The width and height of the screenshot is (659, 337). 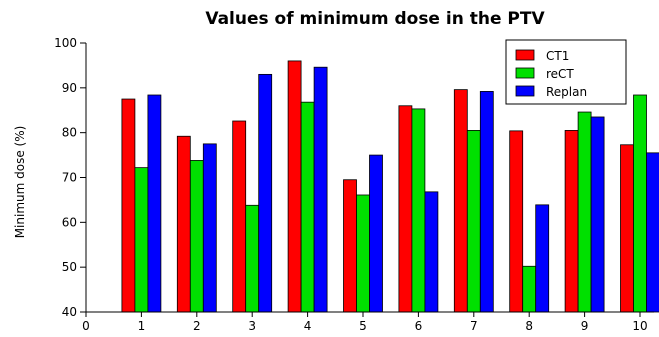 I want to click on y-axis-label: Minimum dose (%), so click(x=20, y=182).